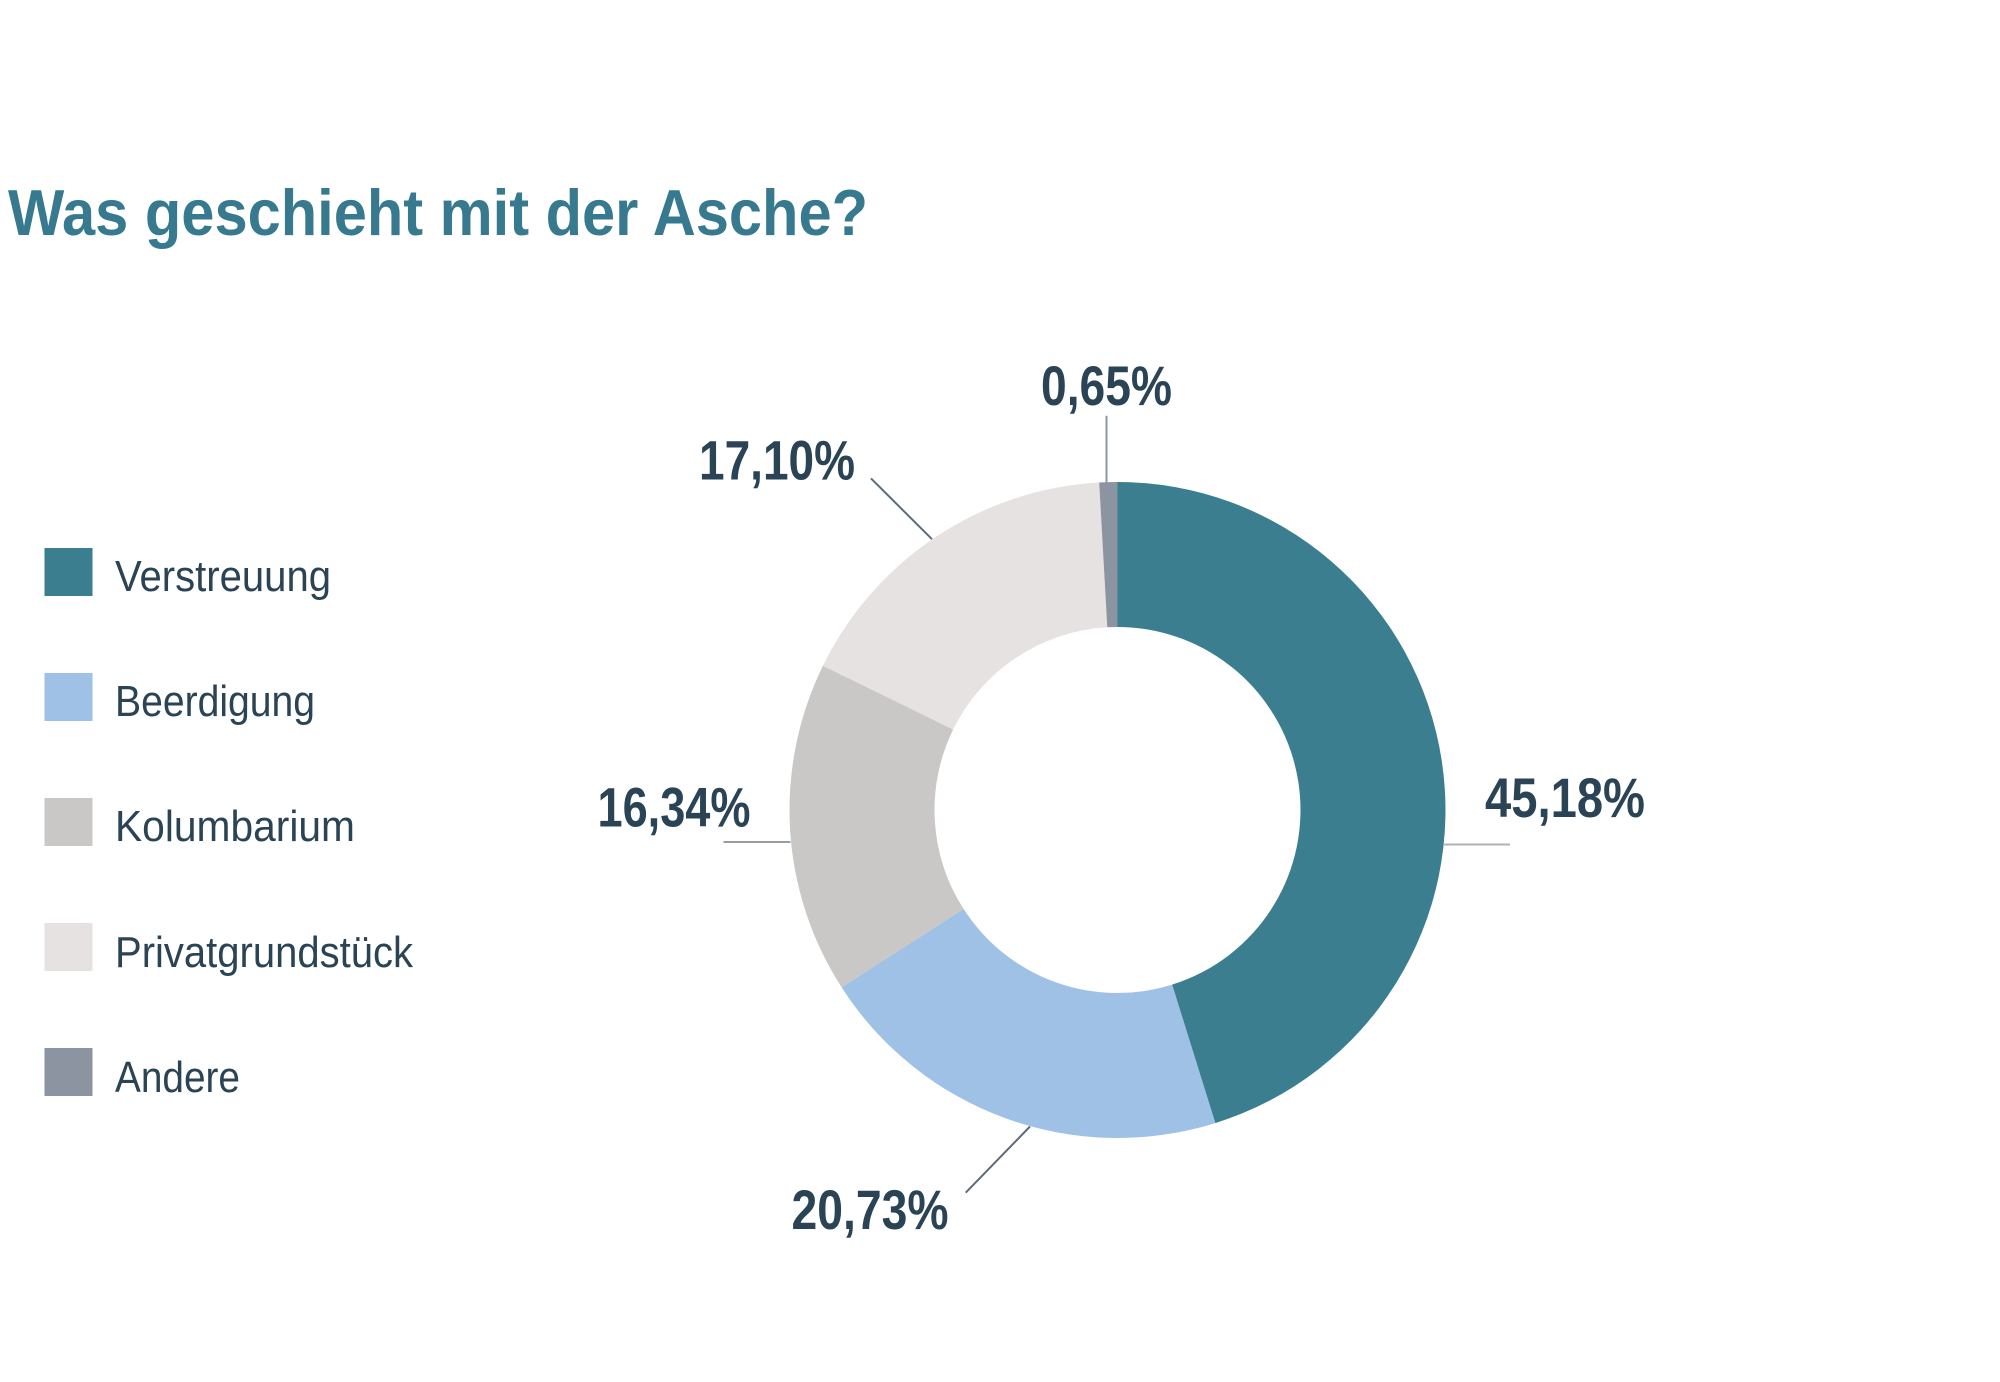 The image size is (2000, 1382). I want to click on svg-text: Kolumbarium, so click(235, 826).